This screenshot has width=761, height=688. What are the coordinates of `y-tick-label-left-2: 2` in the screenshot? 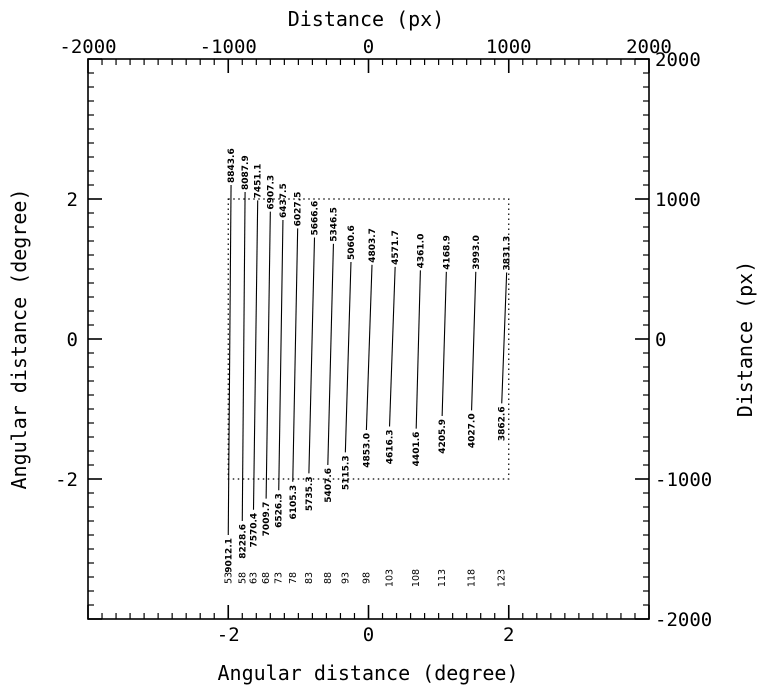 It's located at (72, 200).